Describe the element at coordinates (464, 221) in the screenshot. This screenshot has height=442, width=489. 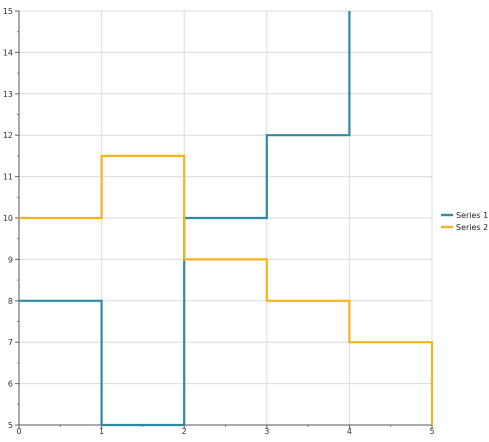
I see `legend: Series 1 Series 2` at that location.